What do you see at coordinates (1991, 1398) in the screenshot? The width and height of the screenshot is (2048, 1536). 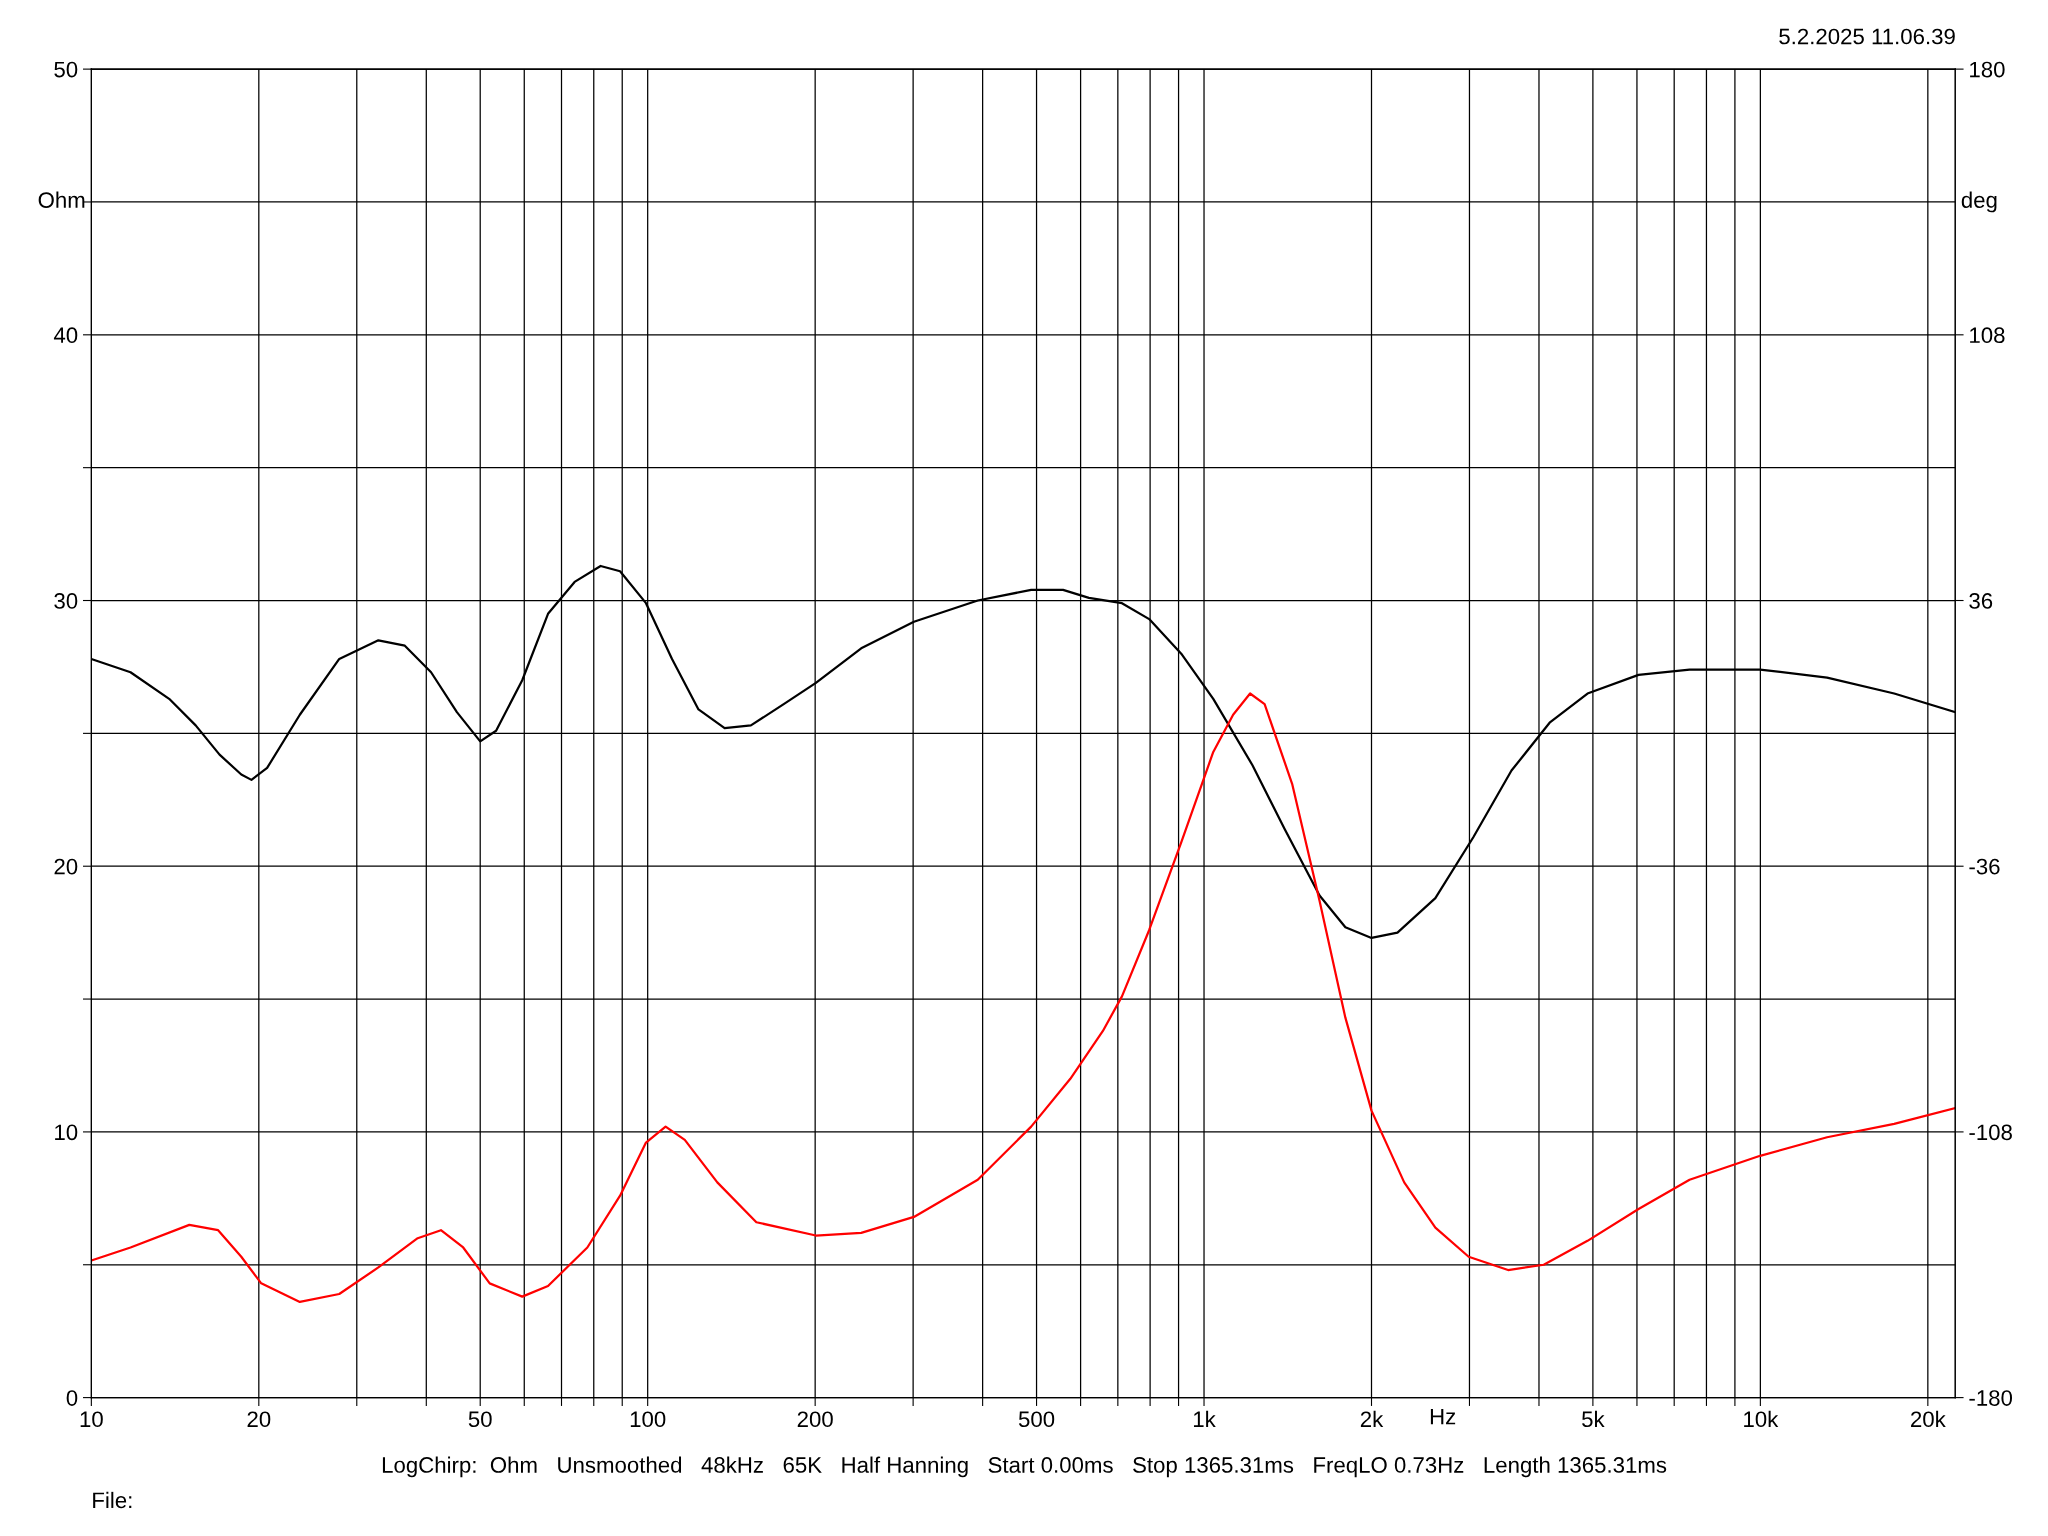 I see `y2-tick-label: -180` at bounding box center [1991, 1398].